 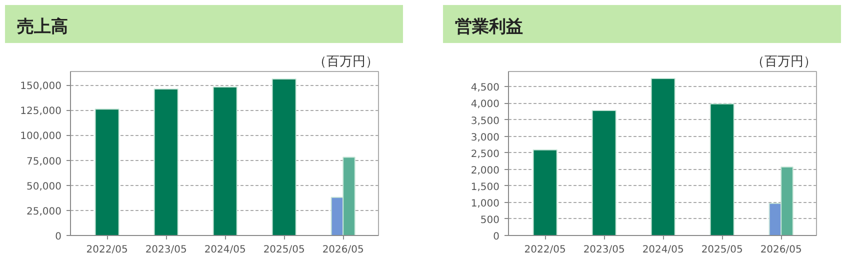 I want to click on y-tick-label: 3,500, so click(x=485, y=121).